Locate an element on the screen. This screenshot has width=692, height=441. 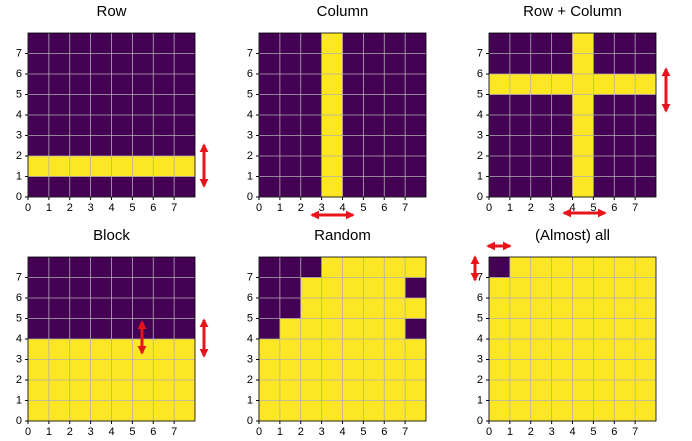
y-tick-label: 1 is located at coordinates (19, 176).